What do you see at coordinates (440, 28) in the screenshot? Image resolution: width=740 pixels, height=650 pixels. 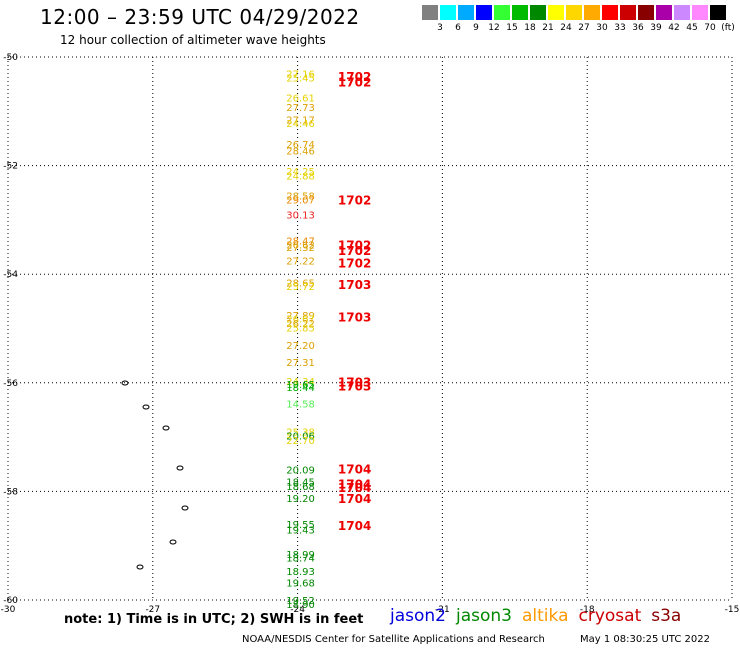 I see `colorbar-label: 3` at bounding box center [440, 28].